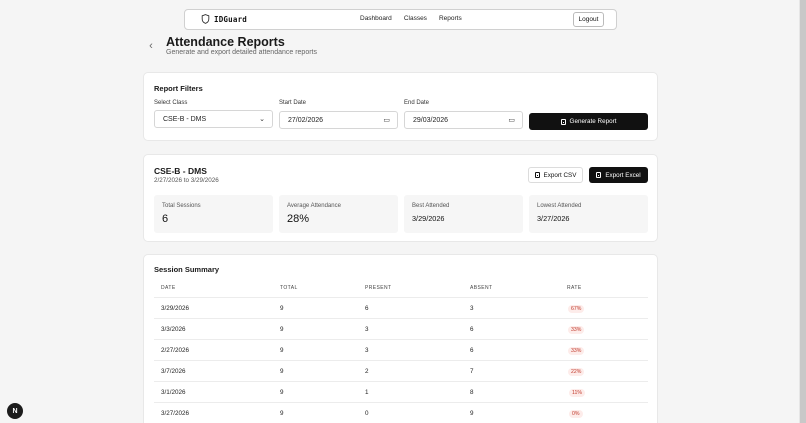  I want to click on stat-label: Average Attendance, so click(314, 206).